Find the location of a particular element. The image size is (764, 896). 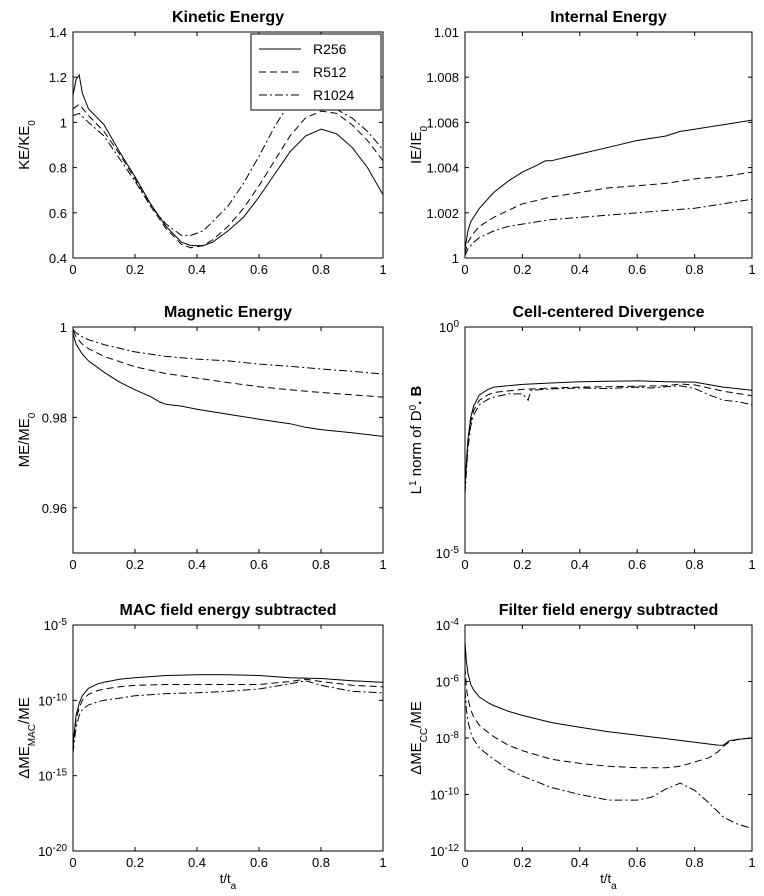

y-tick-label: 1.004 is located at coordinates (442, 168).